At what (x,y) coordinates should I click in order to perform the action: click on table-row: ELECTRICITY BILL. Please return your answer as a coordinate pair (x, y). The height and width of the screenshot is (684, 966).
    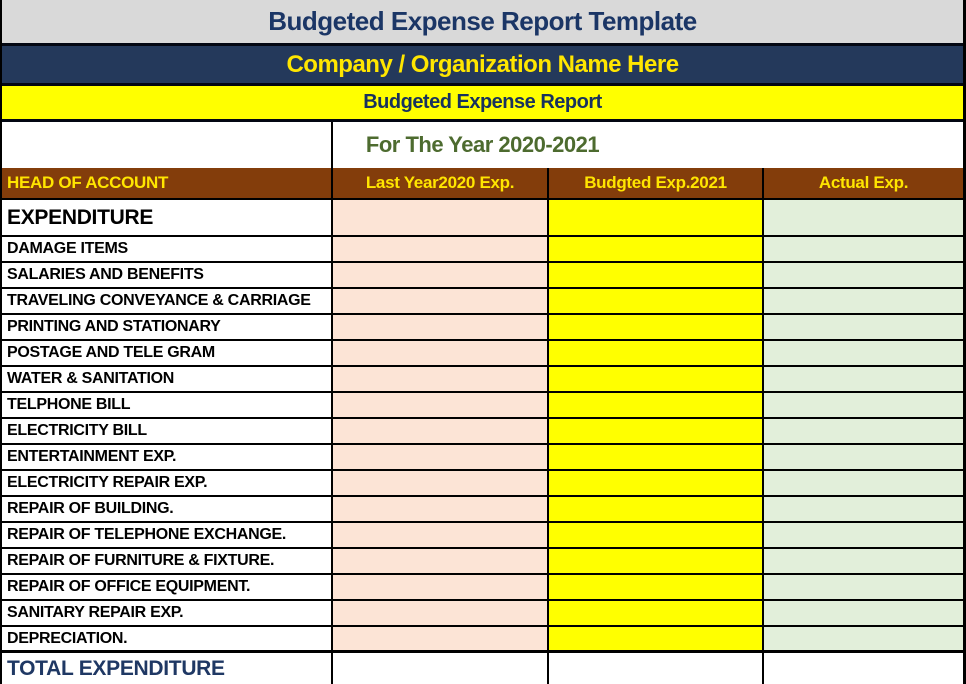
    Looking at the image, I should click on (482, 432).